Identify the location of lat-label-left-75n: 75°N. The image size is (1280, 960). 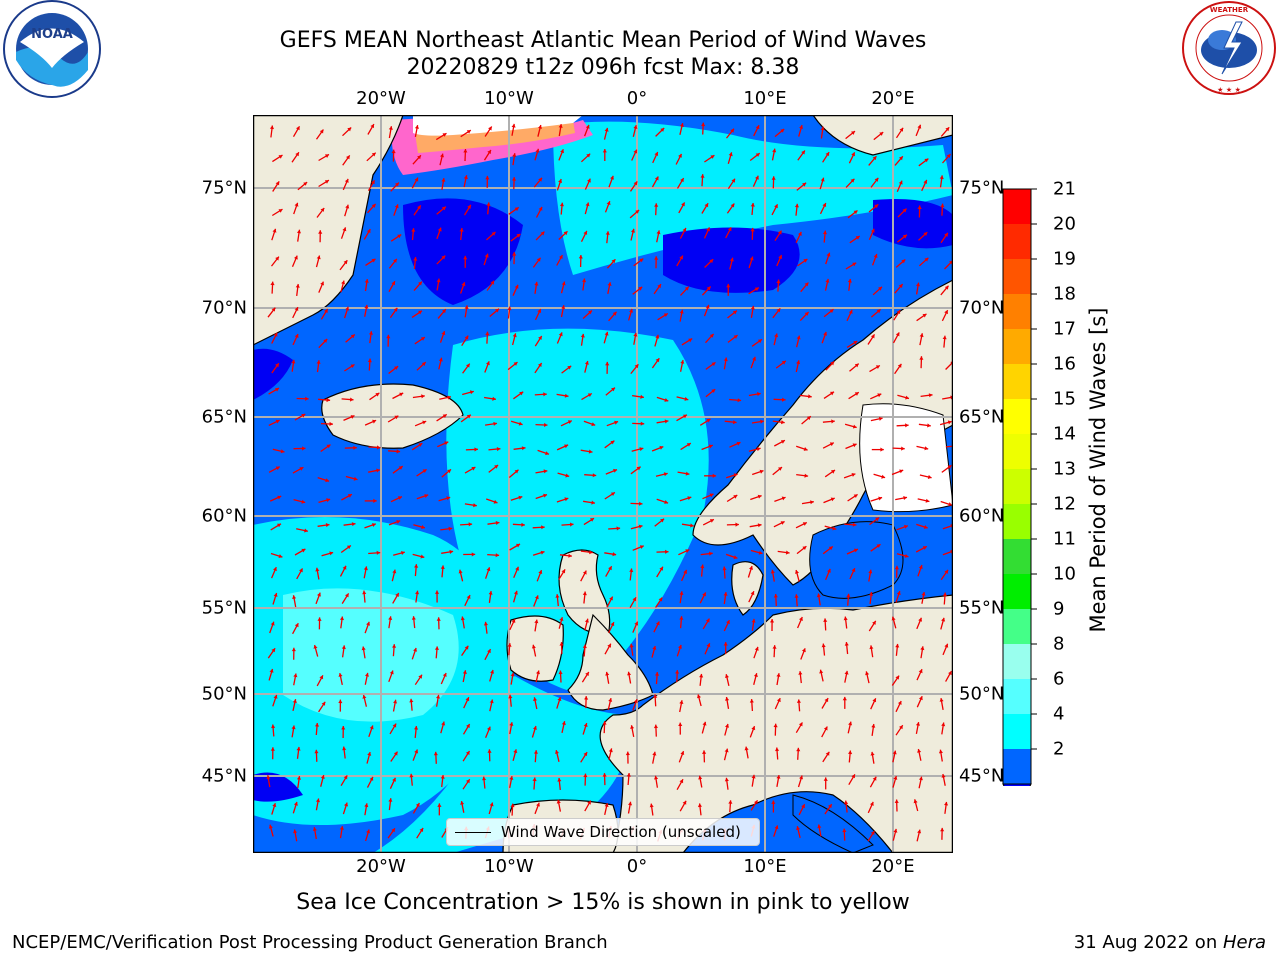
(224, 188).